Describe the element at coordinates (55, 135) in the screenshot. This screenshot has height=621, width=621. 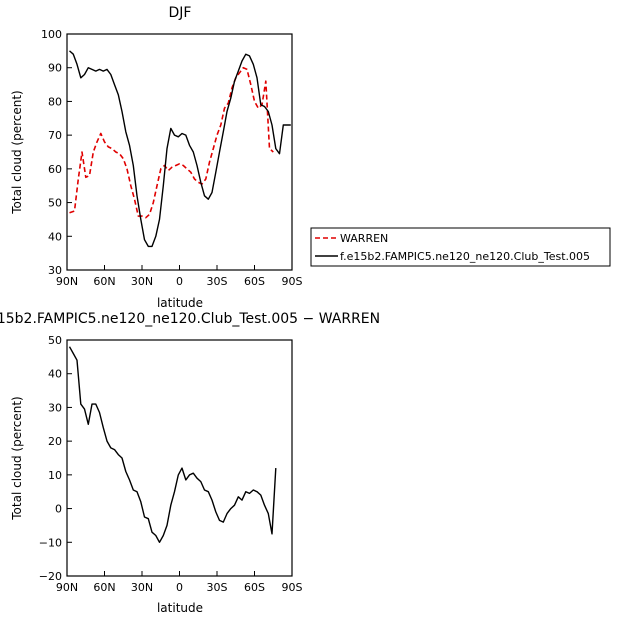
I see `top-y-tick-label: 70` at that location.